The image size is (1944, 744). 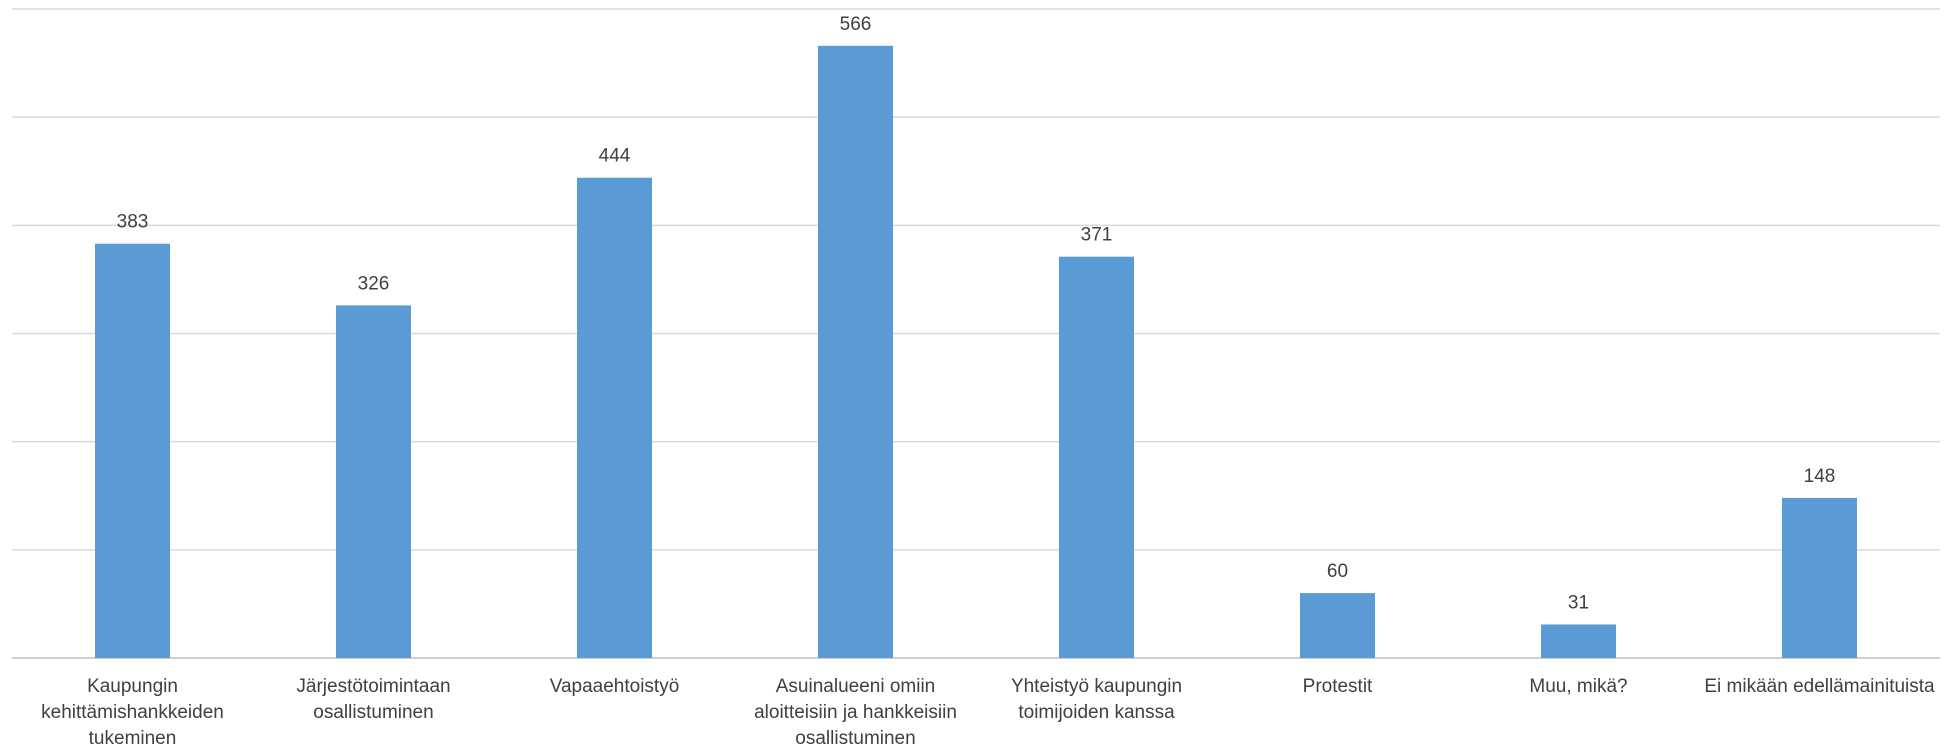 I want to click on category-label-line: Asuinalueeni omiin, so click(x=856, y=686).